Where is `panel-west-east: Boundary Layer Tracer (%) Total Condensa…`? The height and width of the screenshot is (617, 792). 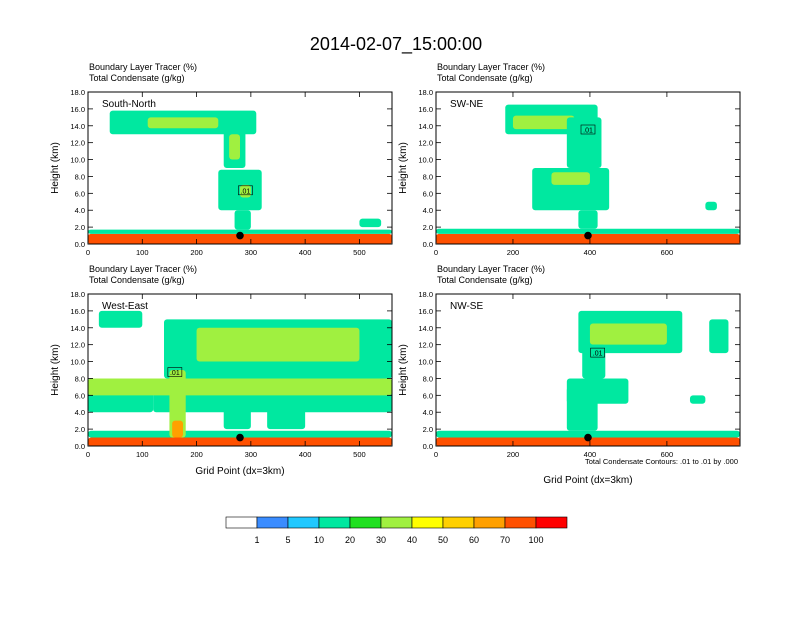 panel-west-east: Boundary Layer Tracer (%) Total Condensa… is located at coordinates (221, 370).